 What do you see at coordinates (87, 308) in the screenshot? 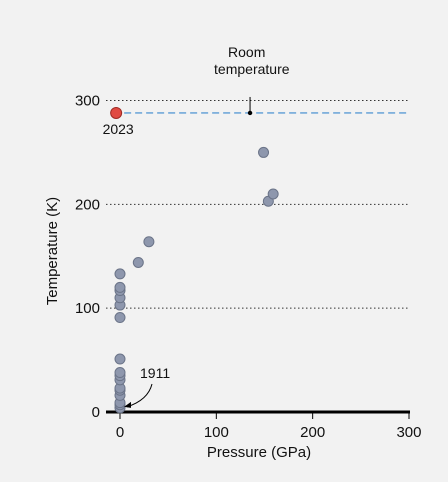
I see `y-tick-label: 100` at bounding box center [87, 308].